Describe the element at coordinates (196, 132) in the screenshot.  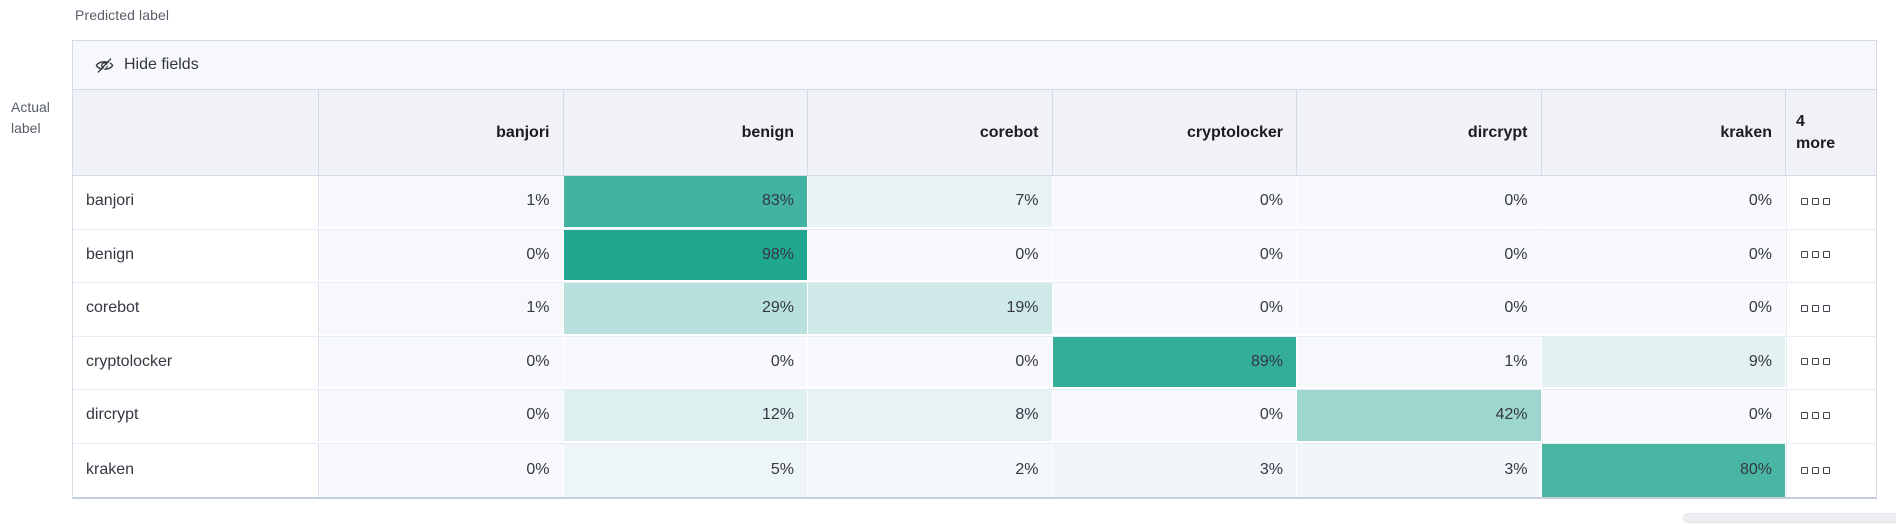
I see `header-corner-cell` at that location.